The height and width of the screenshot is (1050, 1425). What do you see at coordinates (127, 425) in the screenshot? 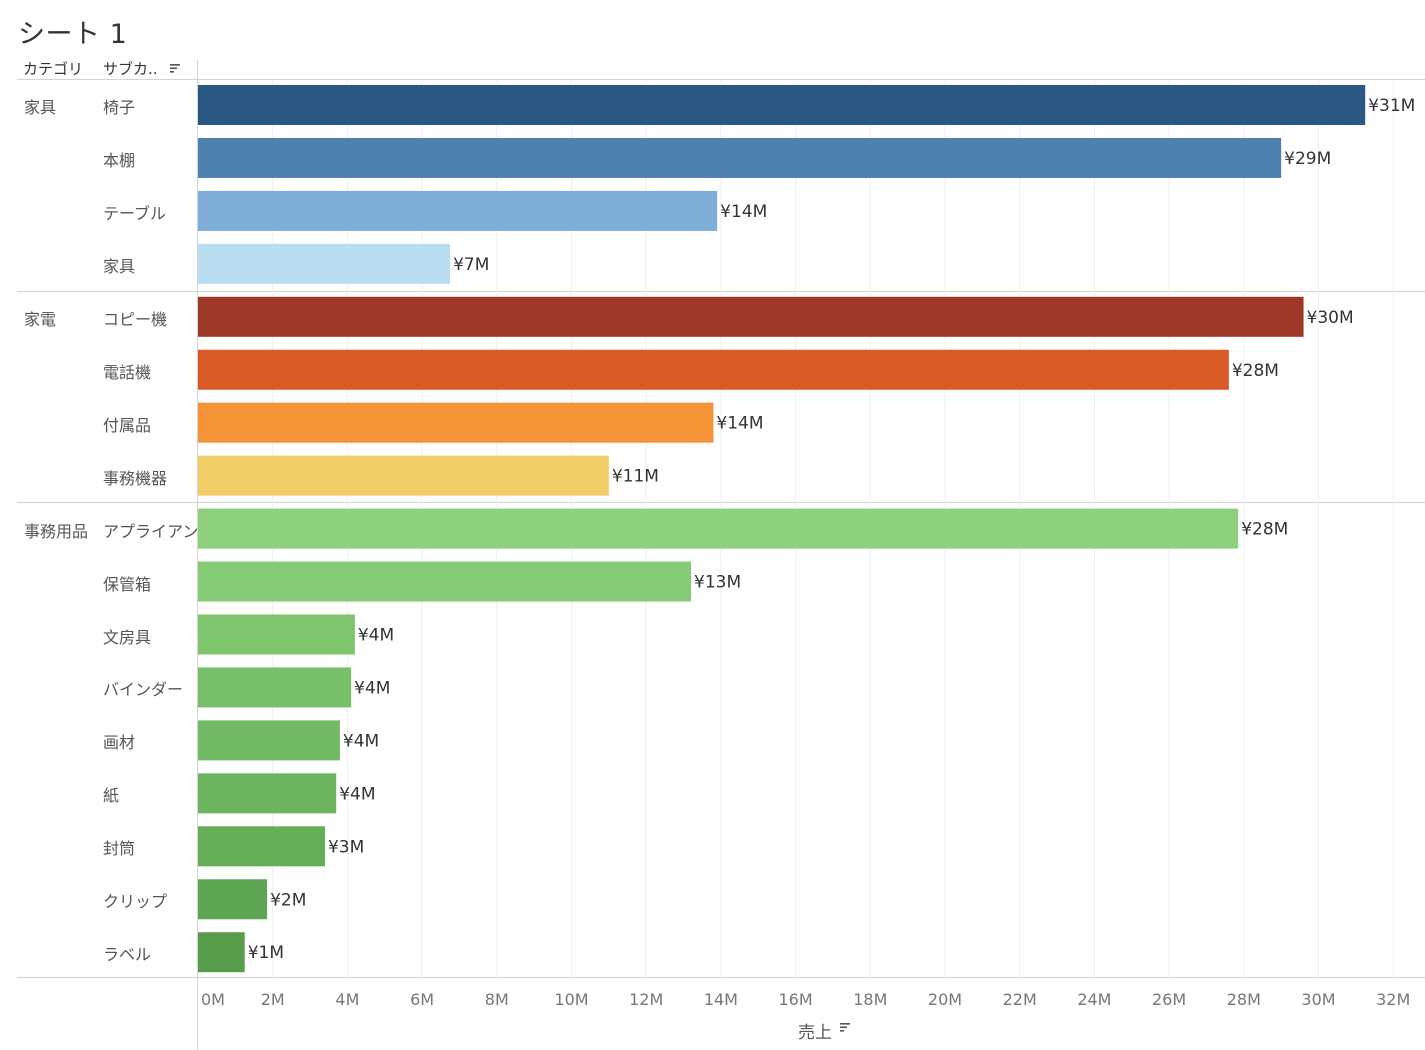
I see `subcategory-label: 付属品` at bounding box center [127, 425].